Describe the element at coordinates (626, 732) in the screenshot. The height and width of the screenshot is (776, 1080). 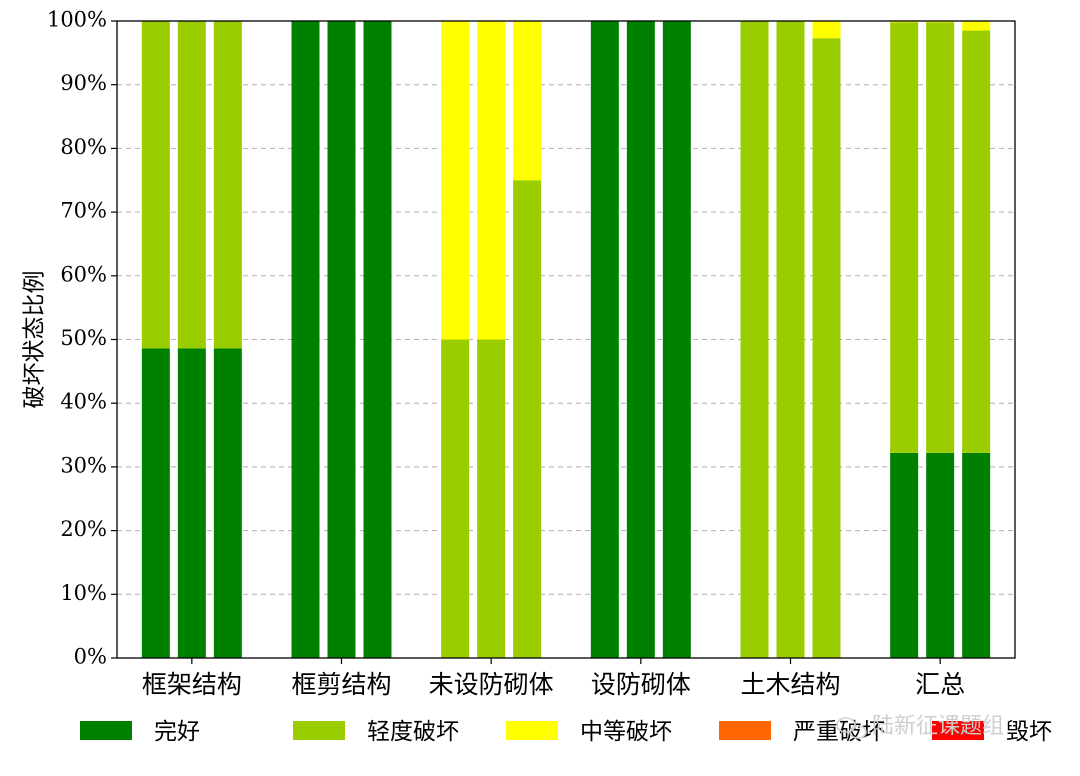
I see `legend-label: 中等破坏` at that location.